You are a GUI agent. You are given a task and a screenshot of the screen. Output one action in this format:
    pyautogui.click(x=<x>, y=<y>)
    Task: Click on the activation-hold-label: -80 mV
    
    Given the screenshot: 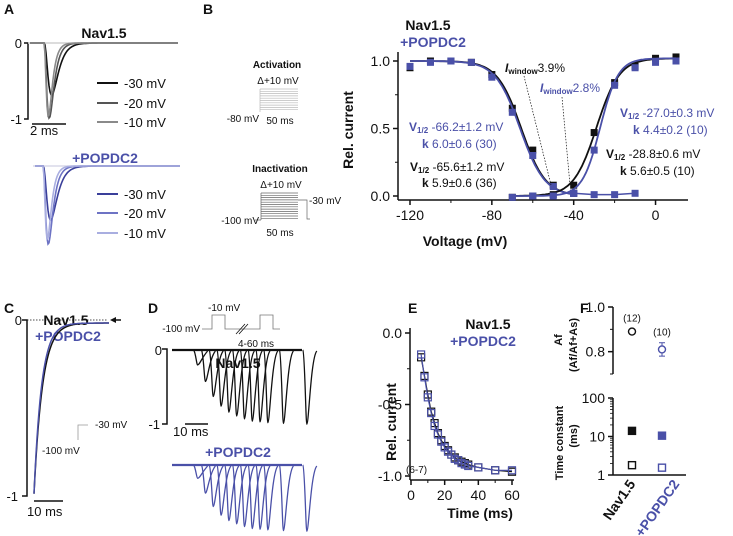 What is the action you would take?
    pyautogui.click(x=243, y=119)
    